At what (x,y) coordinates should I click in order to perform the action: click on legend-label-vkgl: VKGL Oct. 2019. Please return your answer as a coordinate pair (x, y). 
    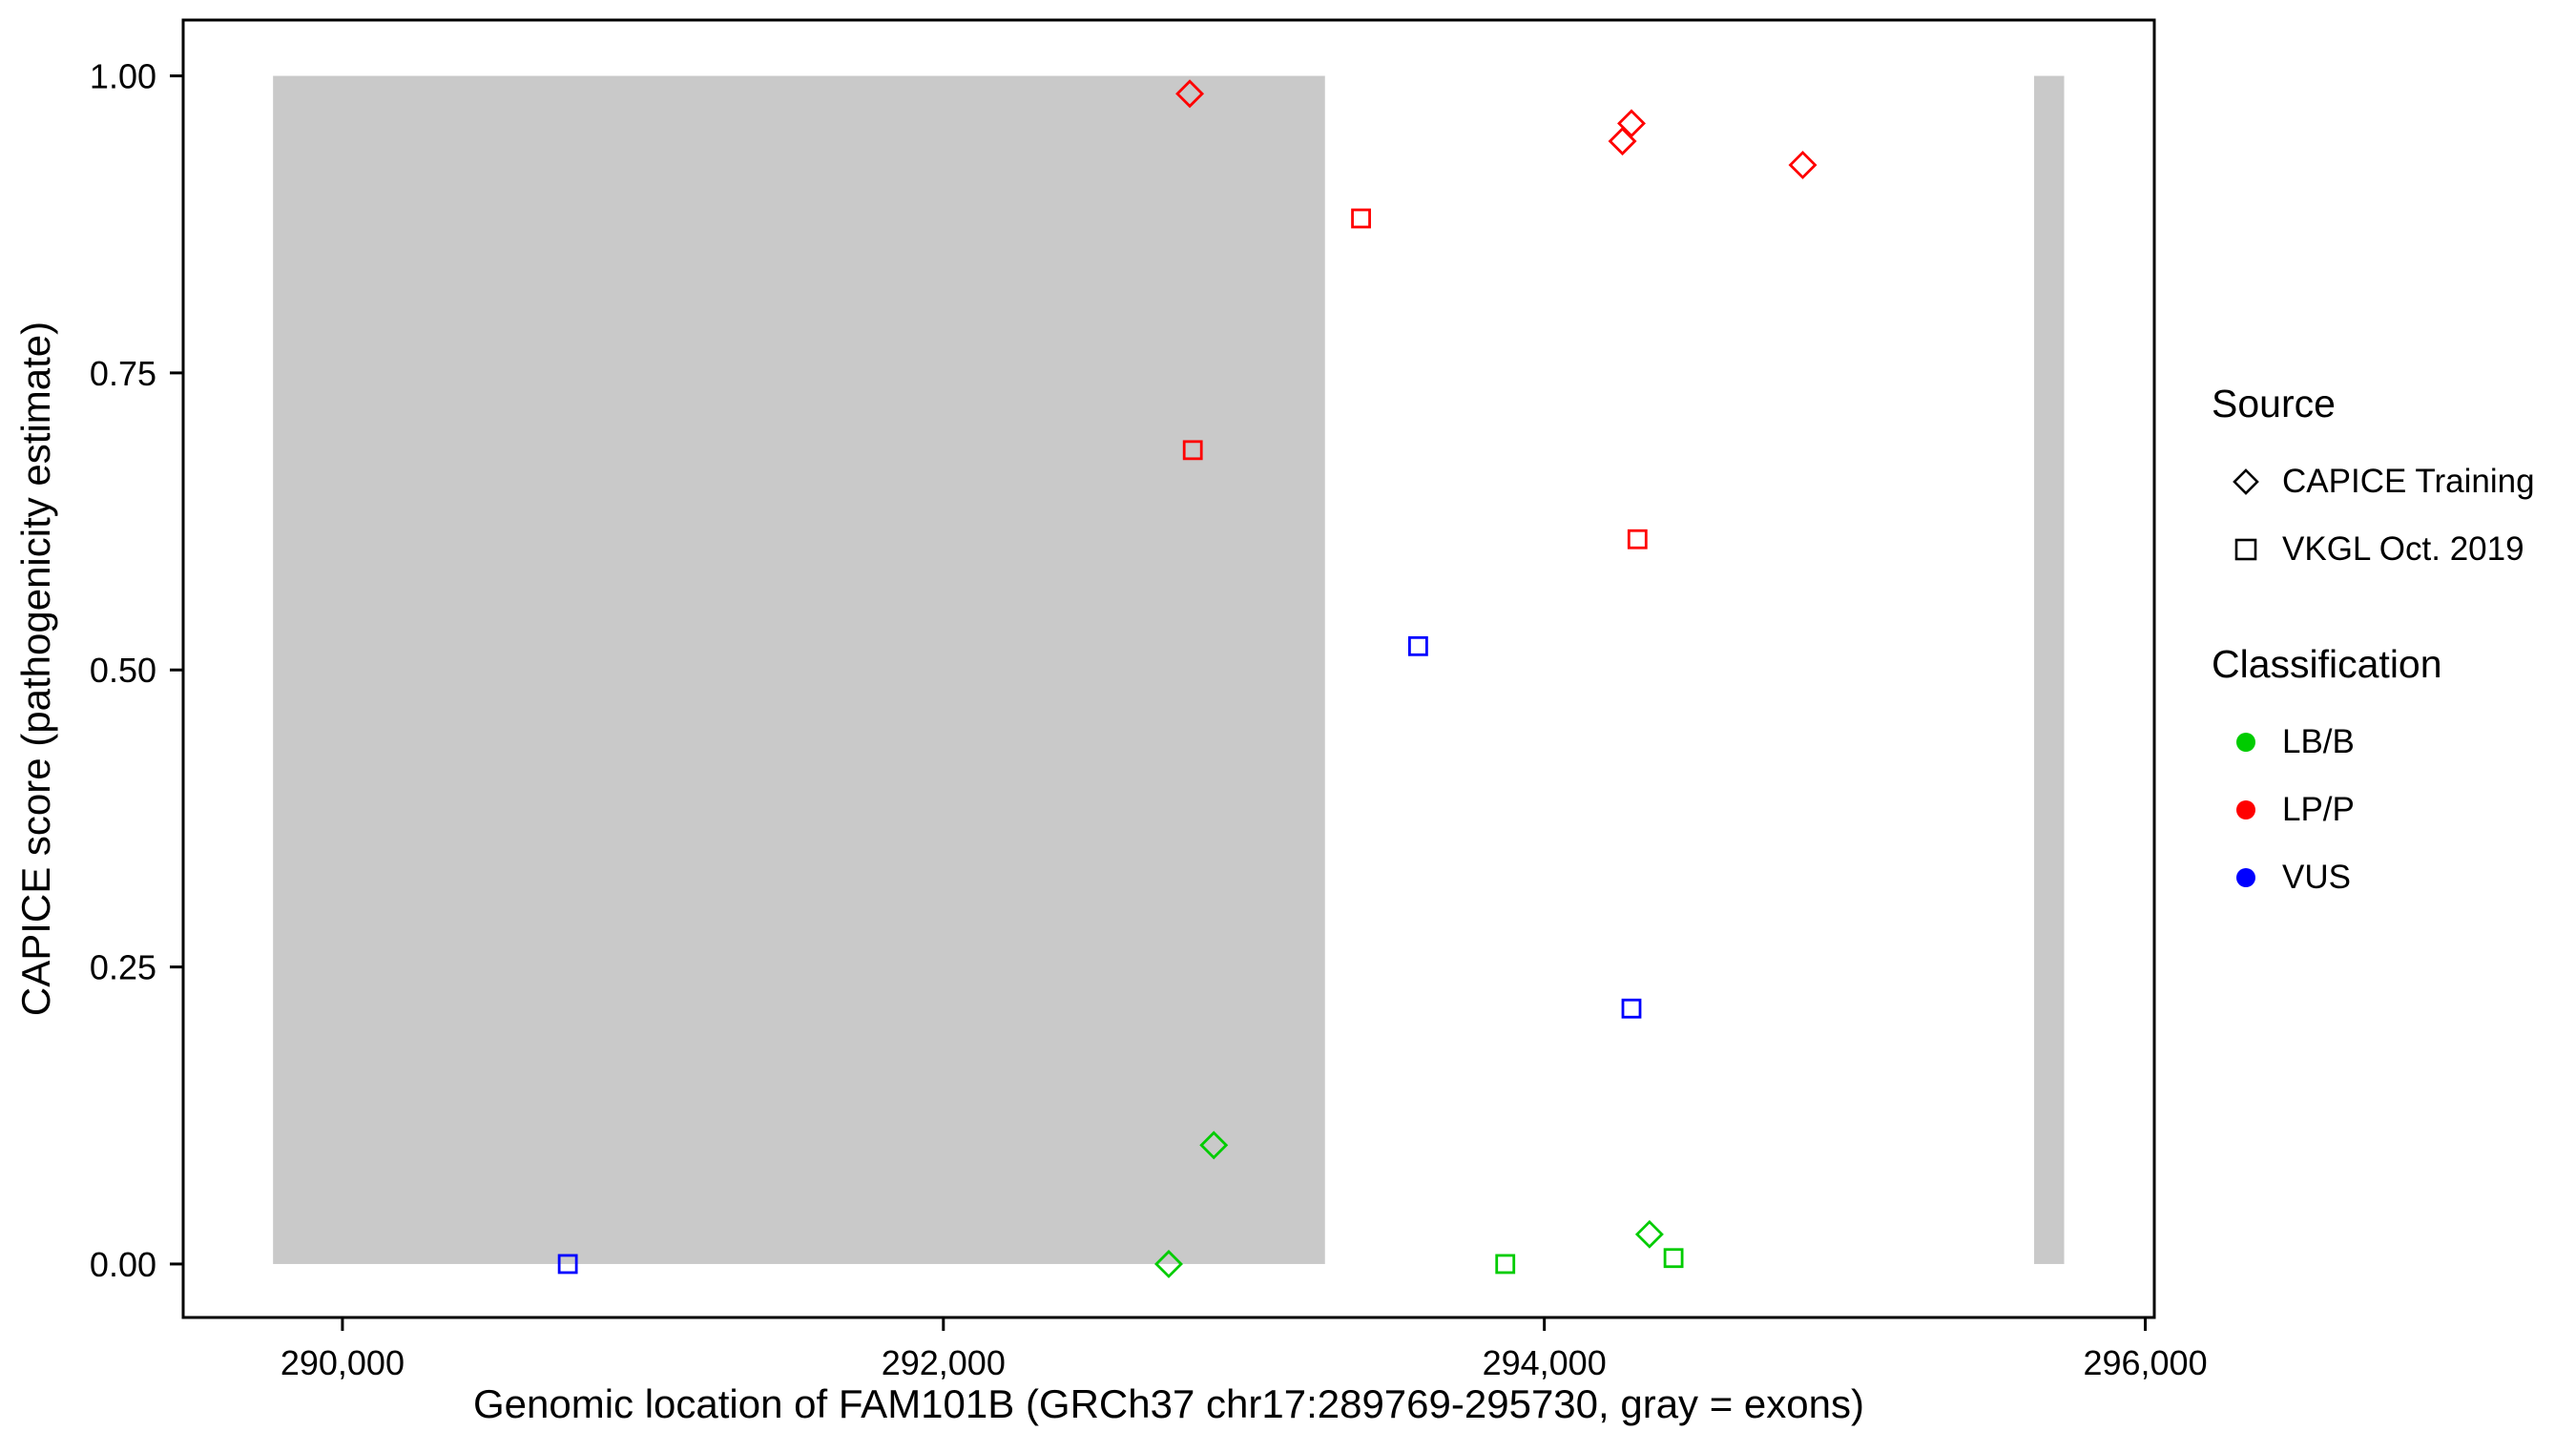
    Looking at the image, I should click on (2403, 548).